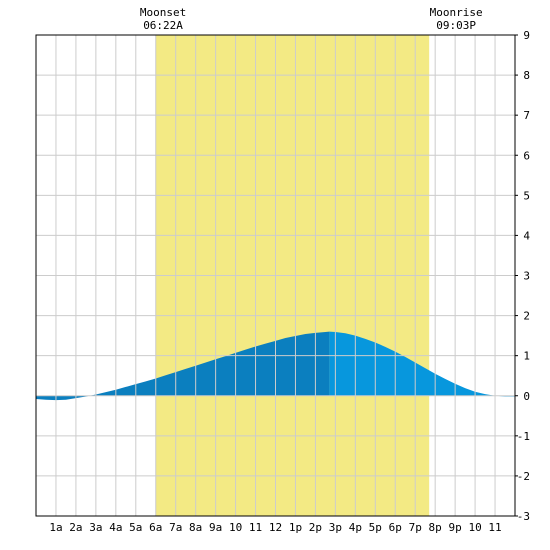  What do you see at coordinates (523, 476) in the screenshot?
I see `y-tick-label: -2` at bounding box center [523, 476].